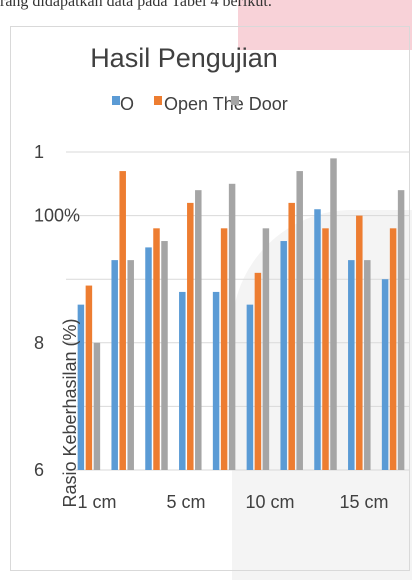 This screenshot has width=412, height=580. What do you see at coordinates (184, 58) in the screenshot?
I see `chart-title: Hasil Pengujian` at bounding box center [184, 58].